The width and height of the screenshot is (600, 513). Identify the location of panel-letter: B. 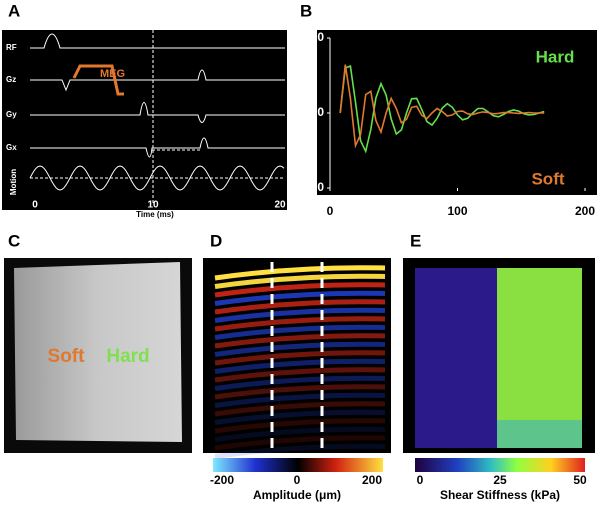
(306, 10).